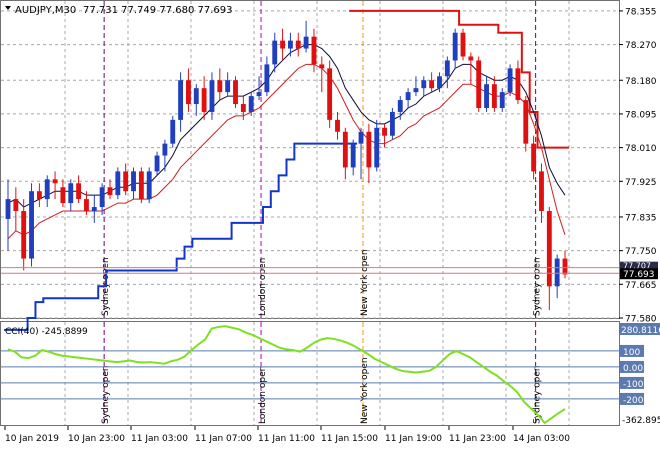  I want to click on price-label-current: 77.693, so click(639, 275).